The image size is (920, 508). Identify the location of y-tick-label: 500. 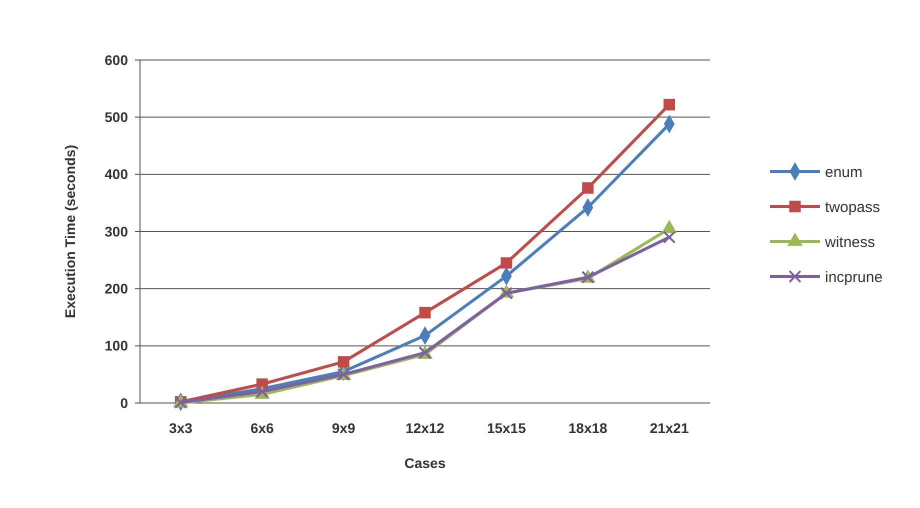
(116, 117).